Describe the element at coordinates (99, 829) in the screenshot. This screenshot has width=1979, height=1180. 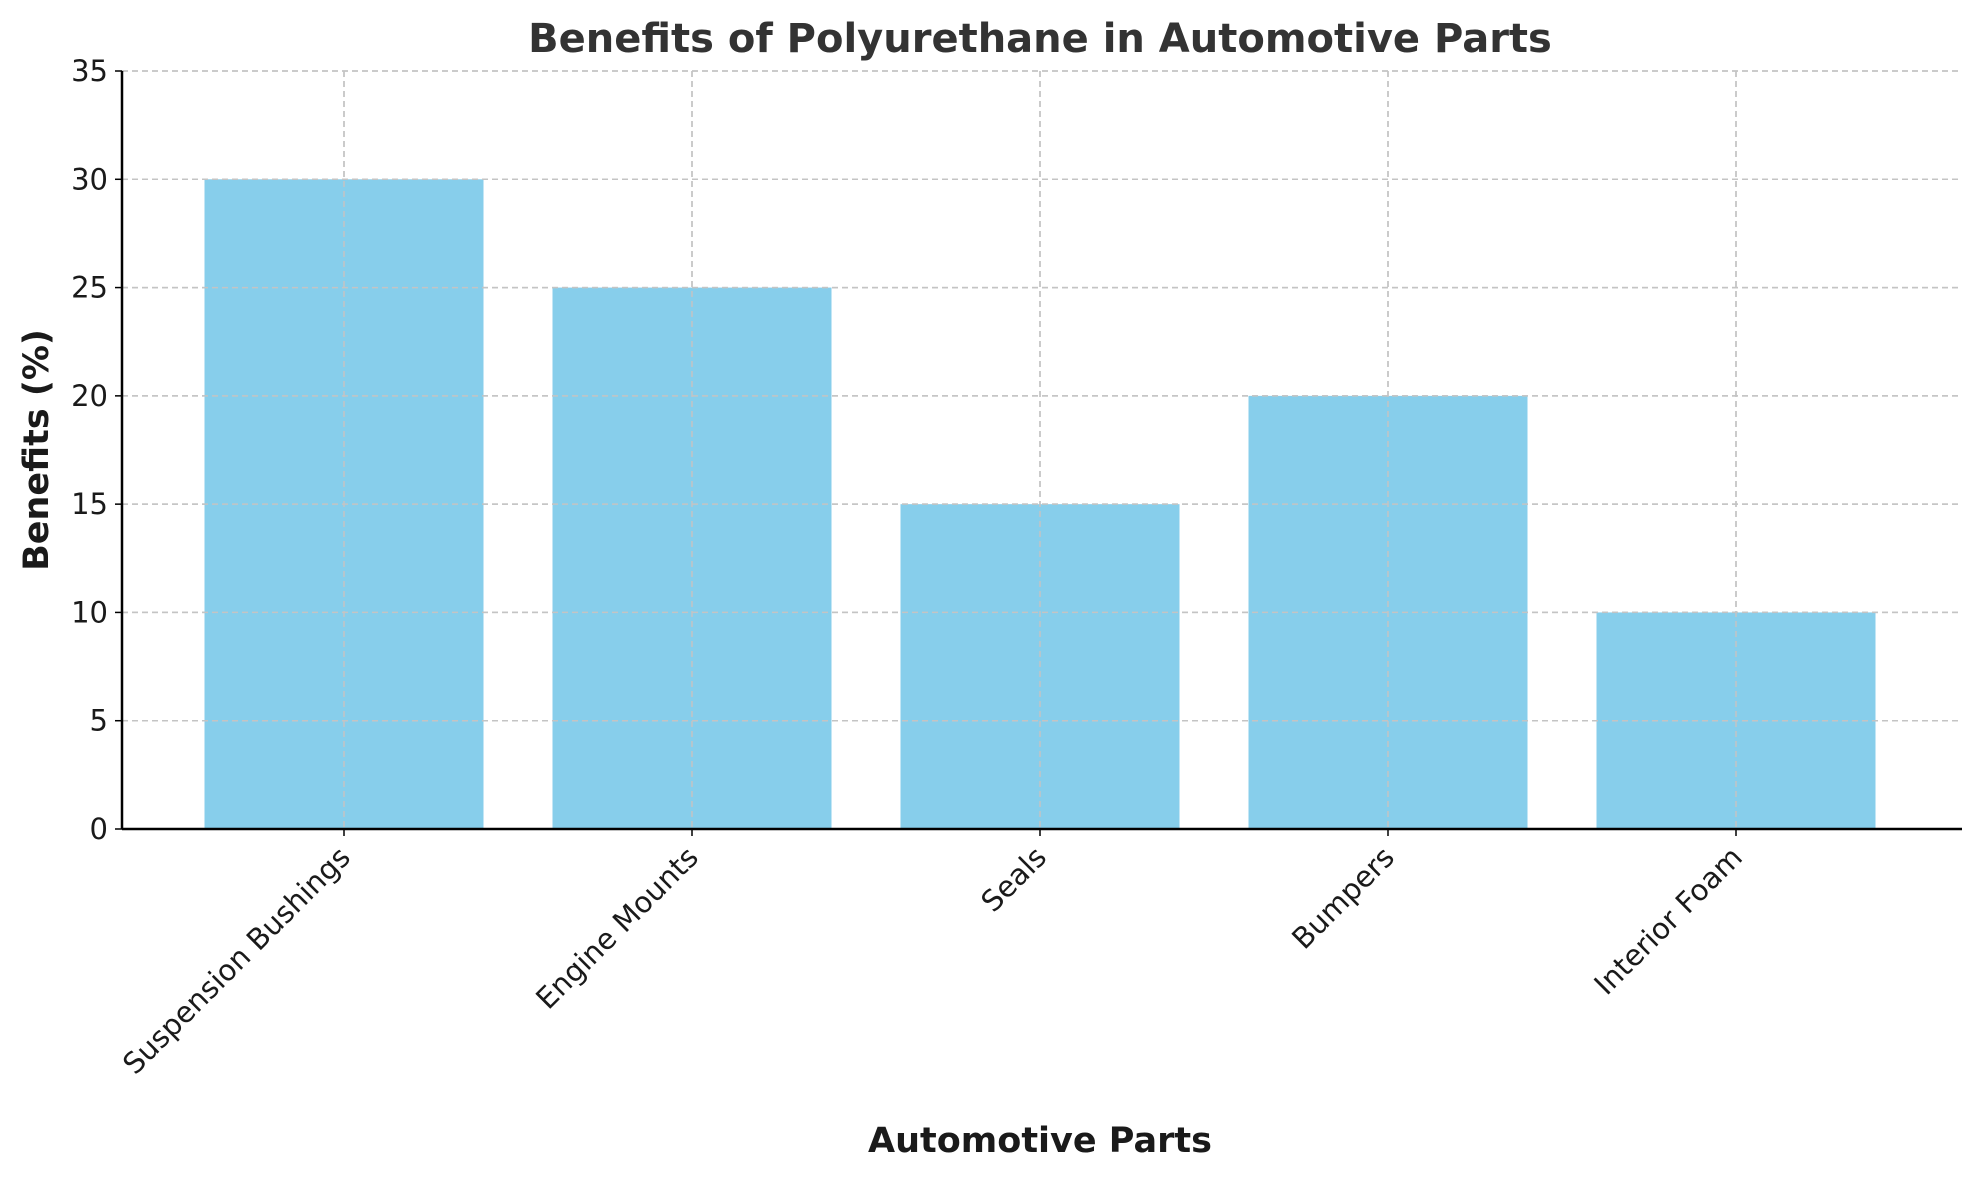
I see `y-tick-label: 0` at that location.